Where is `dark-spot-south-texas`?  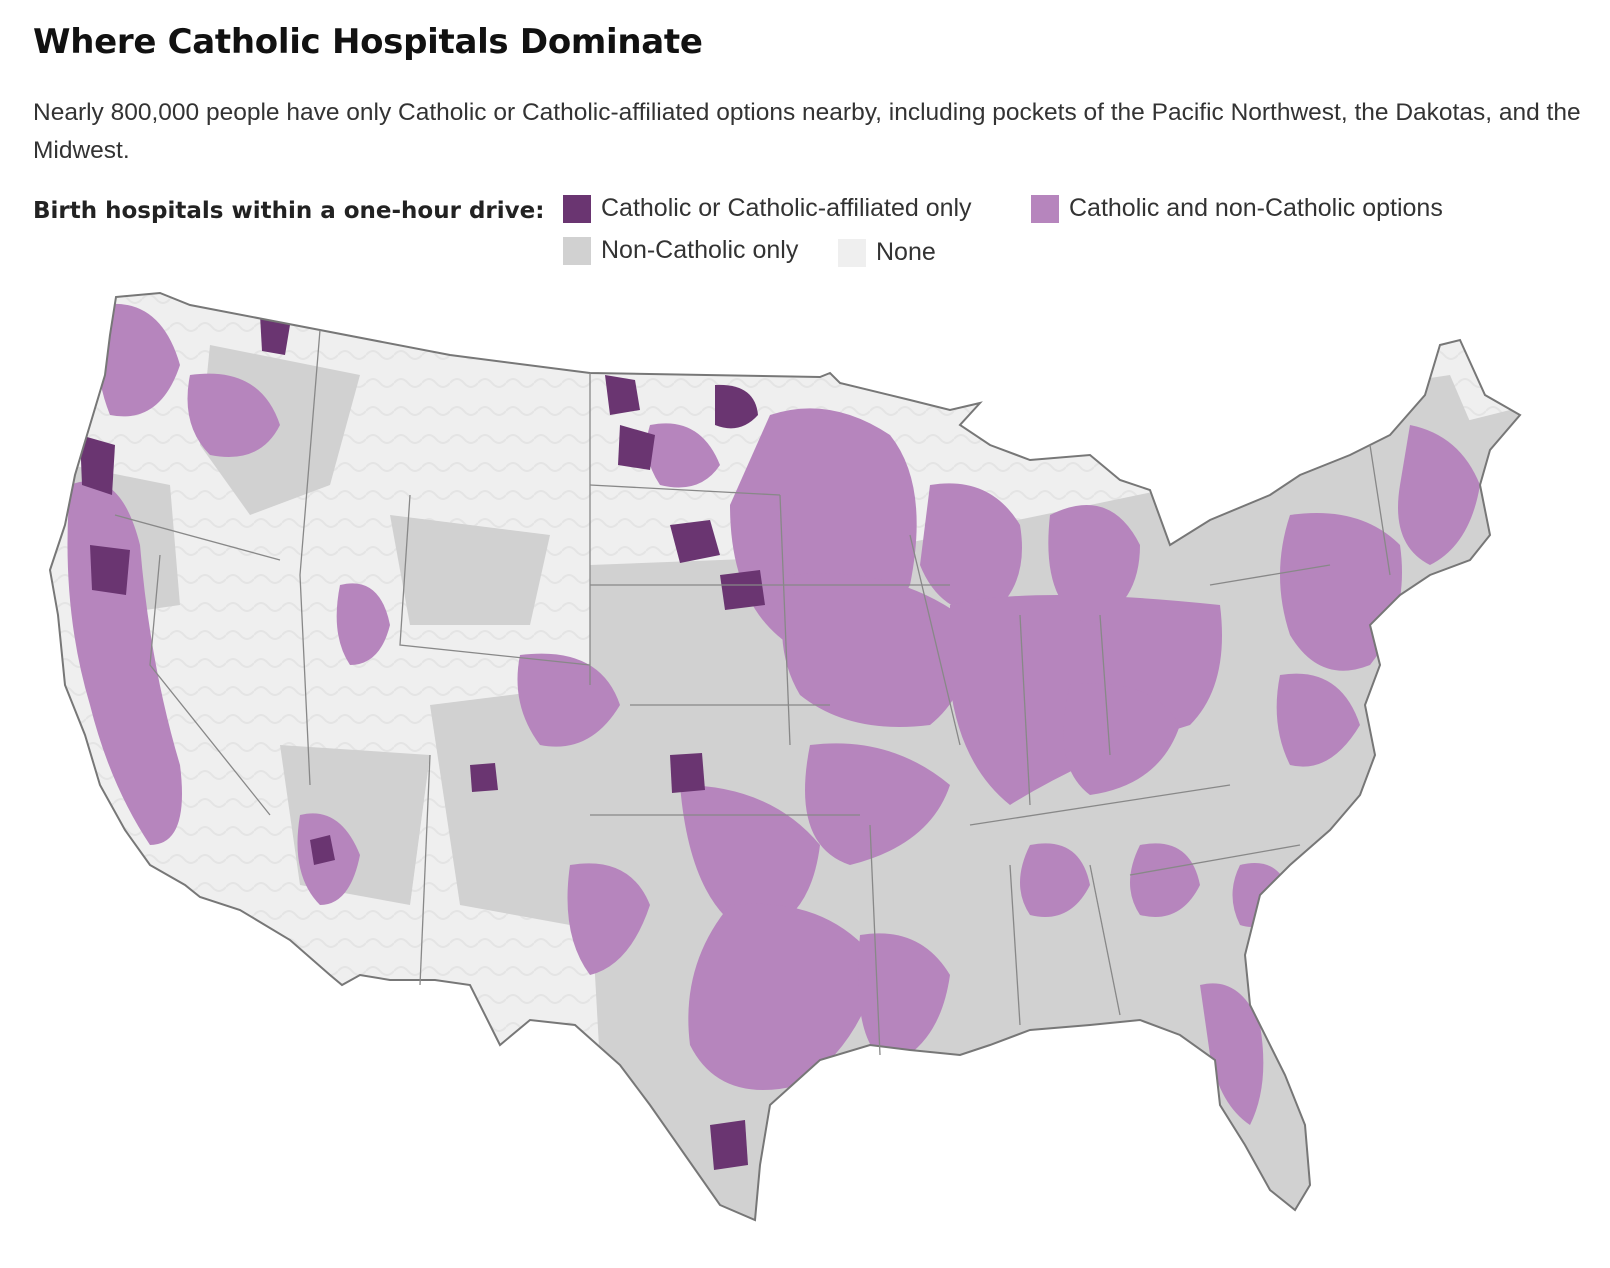 dark-spot-south-texas is located at coordinates (729, 1145).